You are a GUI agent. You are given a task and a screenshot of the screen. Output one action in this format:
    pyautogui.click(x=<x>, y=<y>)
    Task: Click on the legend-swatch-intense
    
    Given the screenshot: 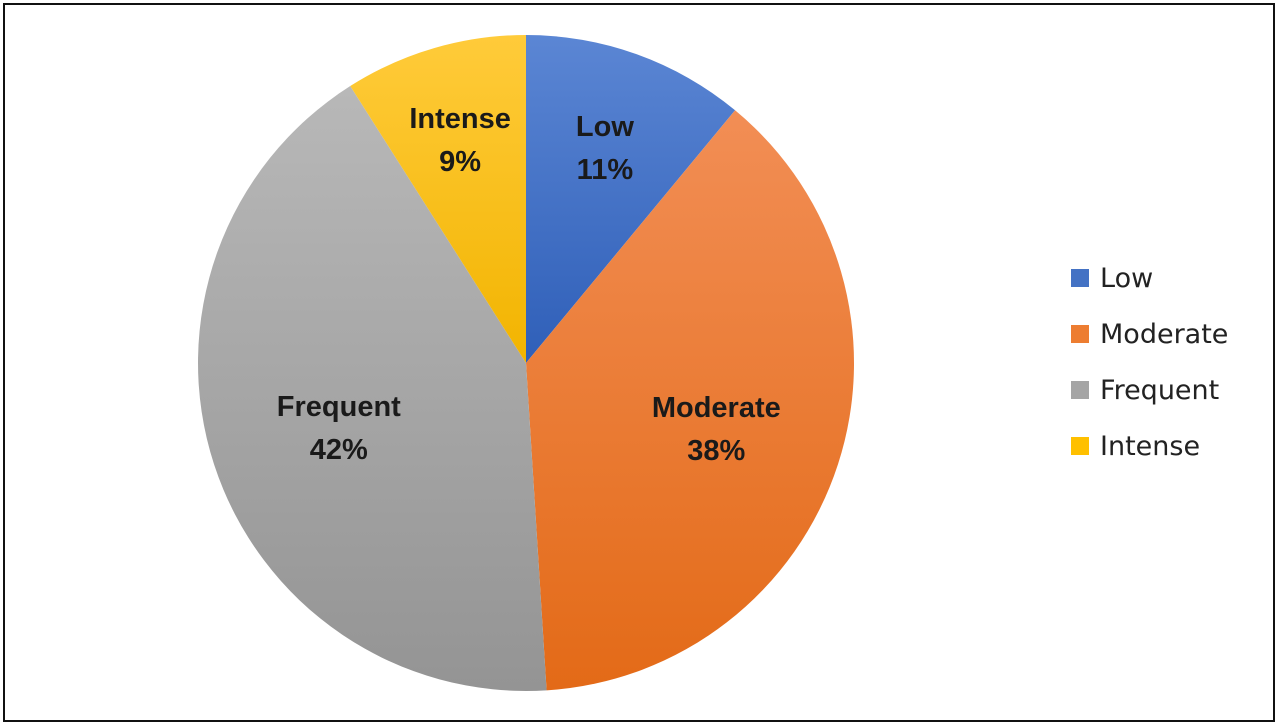 What is the action you would take?
    pyautogui.click(x=1080, y=446)
    